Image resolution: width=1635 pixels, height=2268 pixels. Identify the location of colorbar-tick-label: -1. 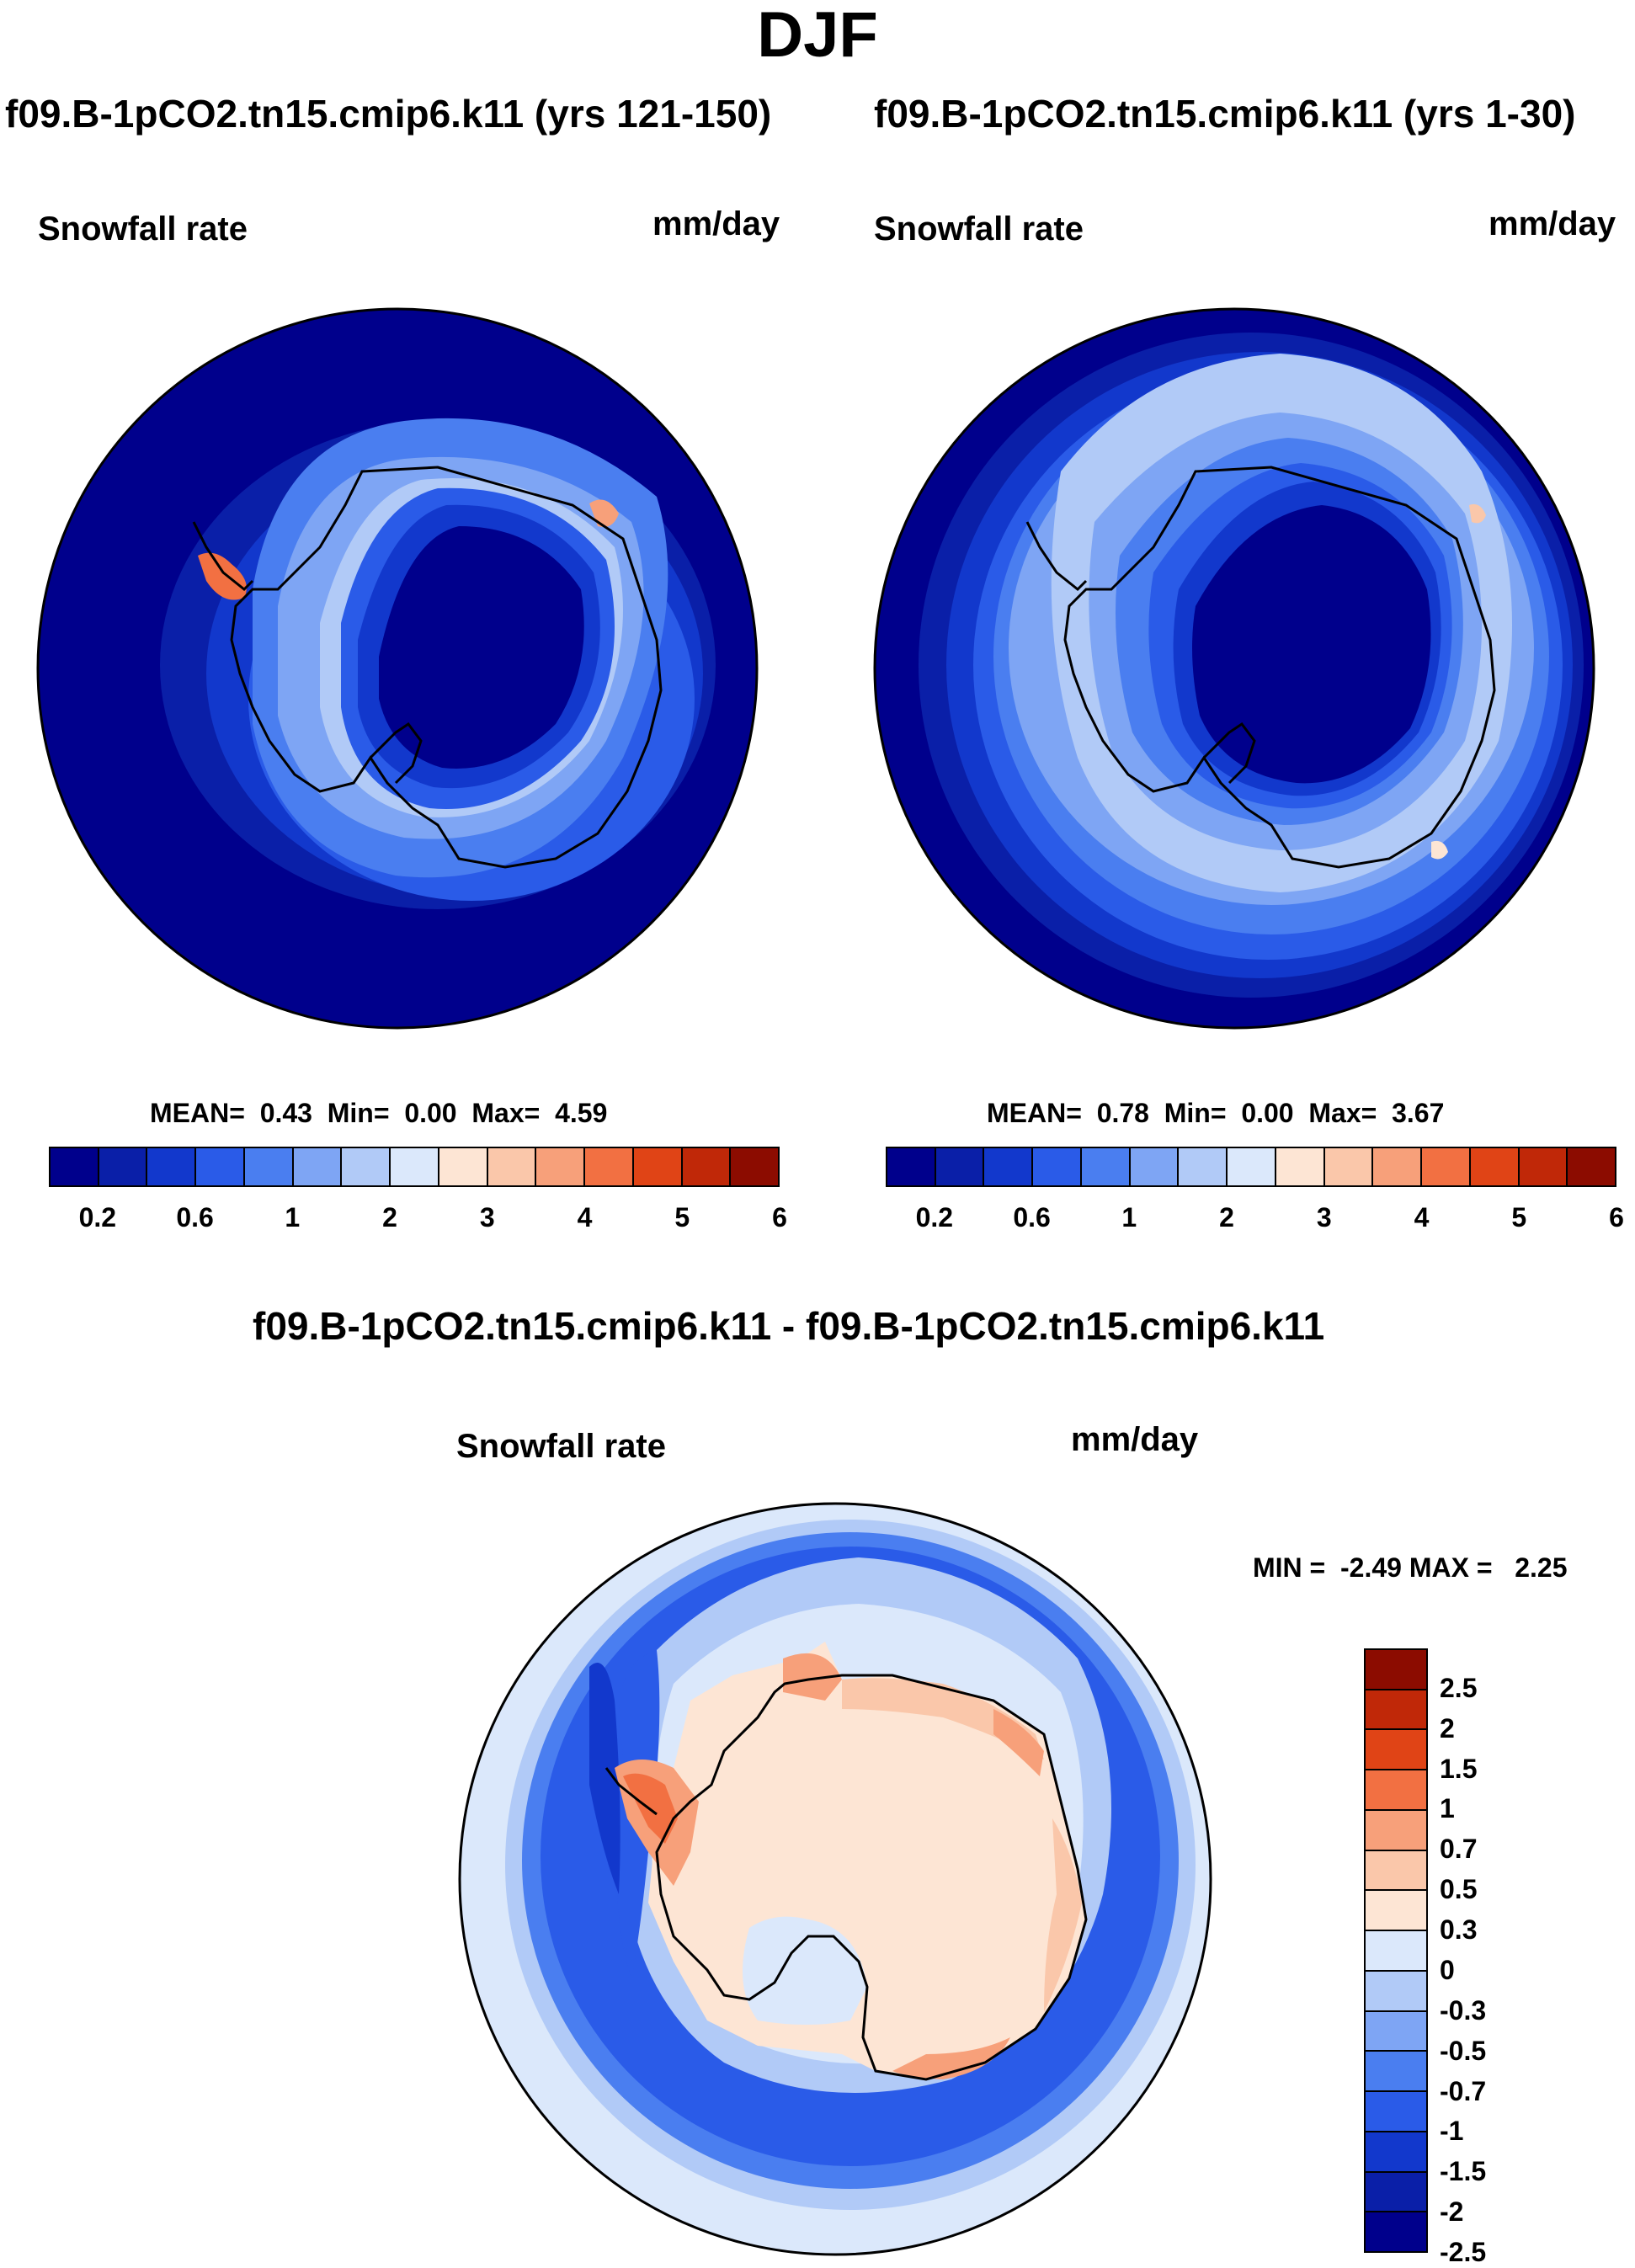
(1452, 2132).